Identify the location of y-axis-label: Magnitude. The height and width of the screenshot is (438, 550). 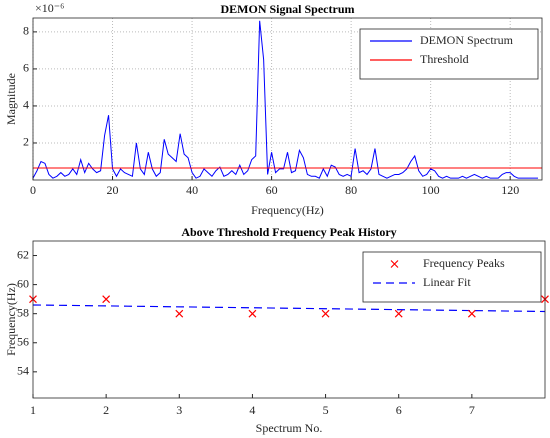
(11, 99).